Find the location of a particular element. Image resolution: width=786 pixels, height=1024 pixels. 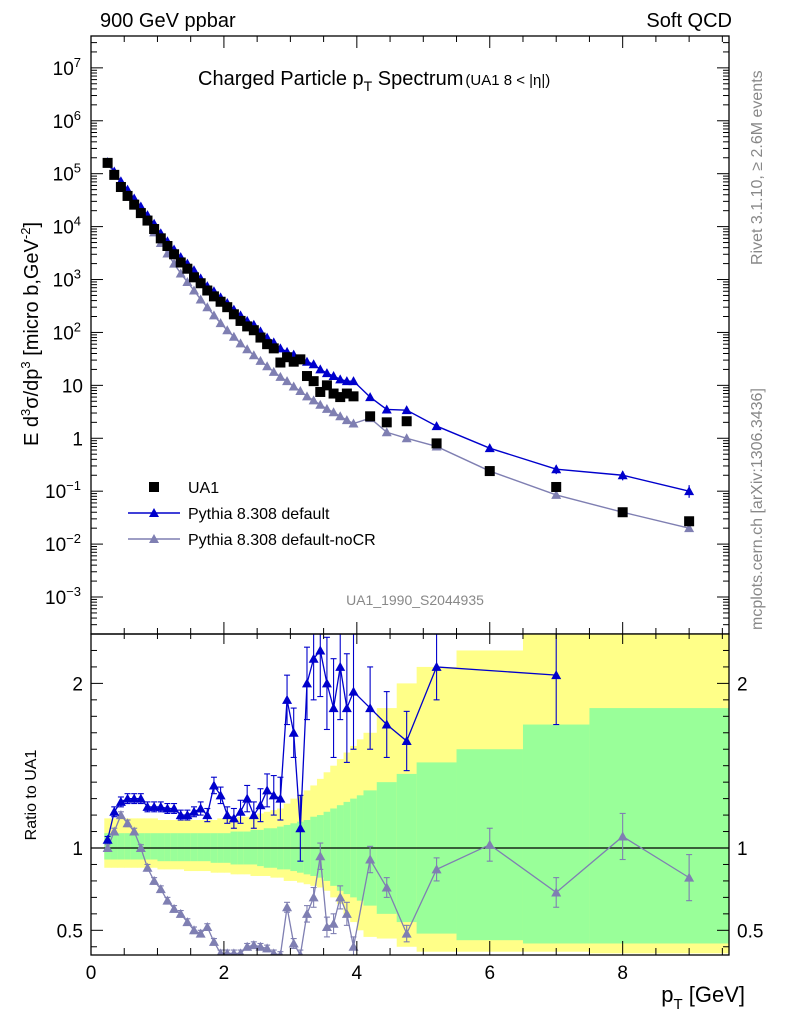

ratio-y-tick-label: 0.5 is located at coordinates (70, 931).